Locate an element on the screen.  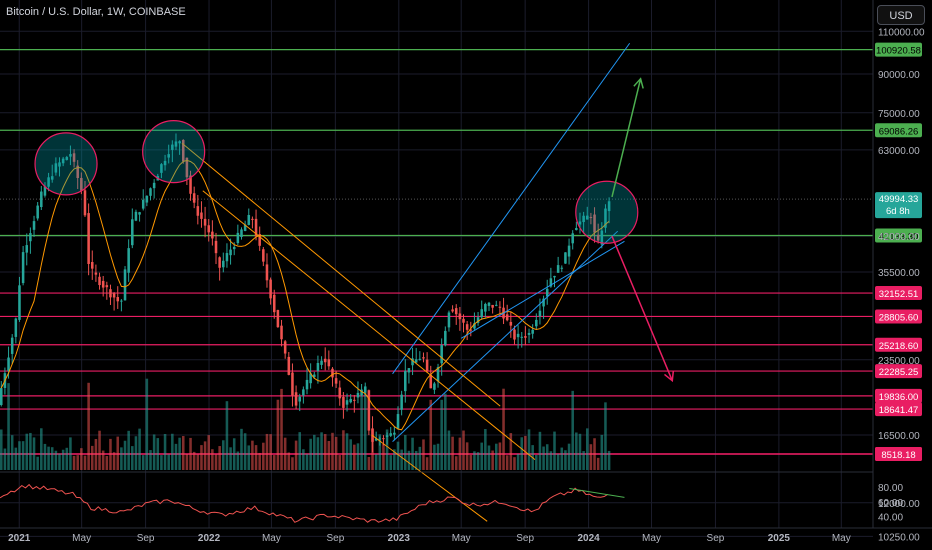
level-tag-label: 28805.60 is located at coordinates (899, 317).